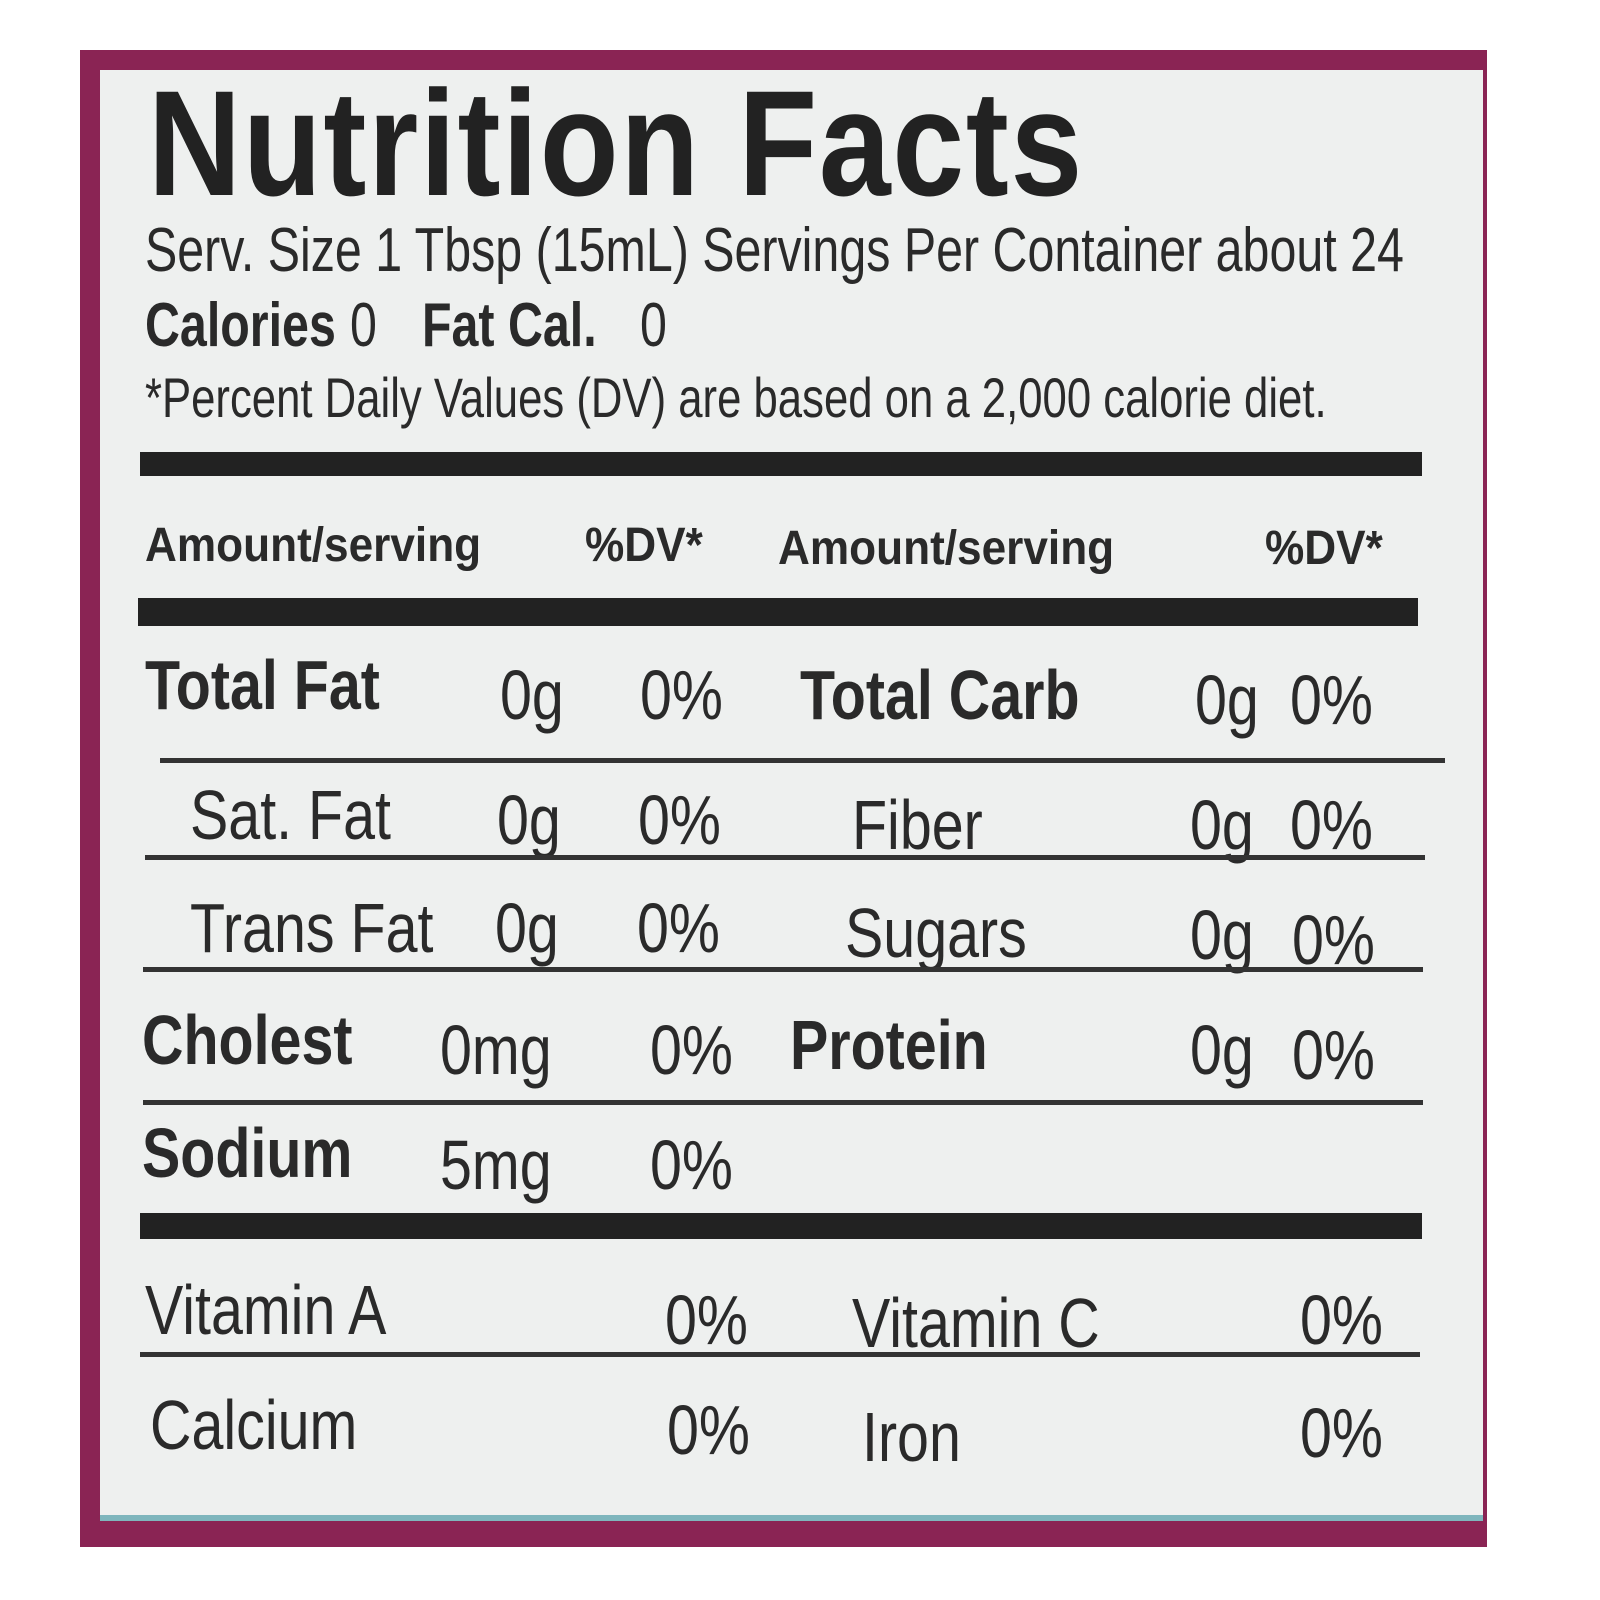 The image size is (1600, 1600). What do you see at coordinates (616, 143) in the screenshot?
I see `title: Nutrition Facts` at bounding box center [616, 143].